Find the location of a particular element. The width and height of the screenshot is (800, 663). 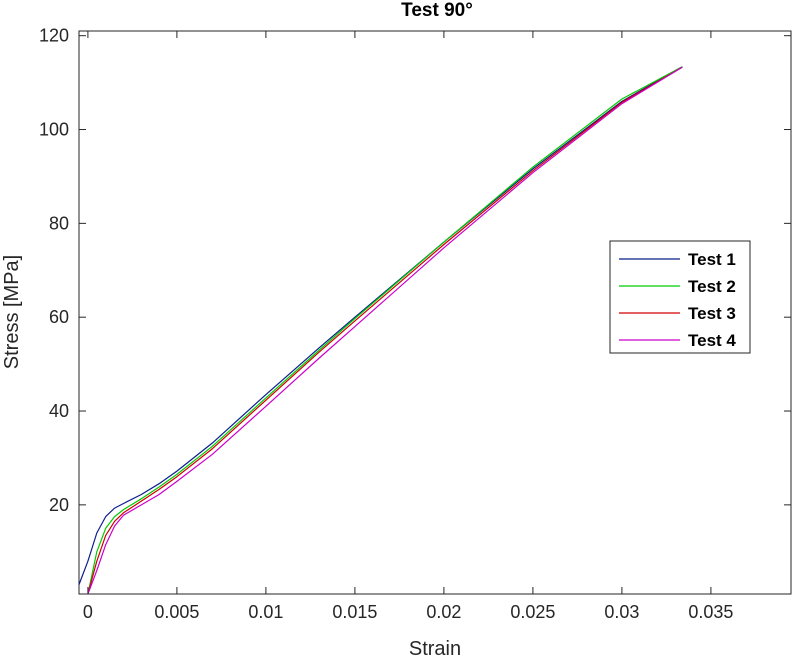

chart-title: Test 90° is located at coordinates (437, 10).